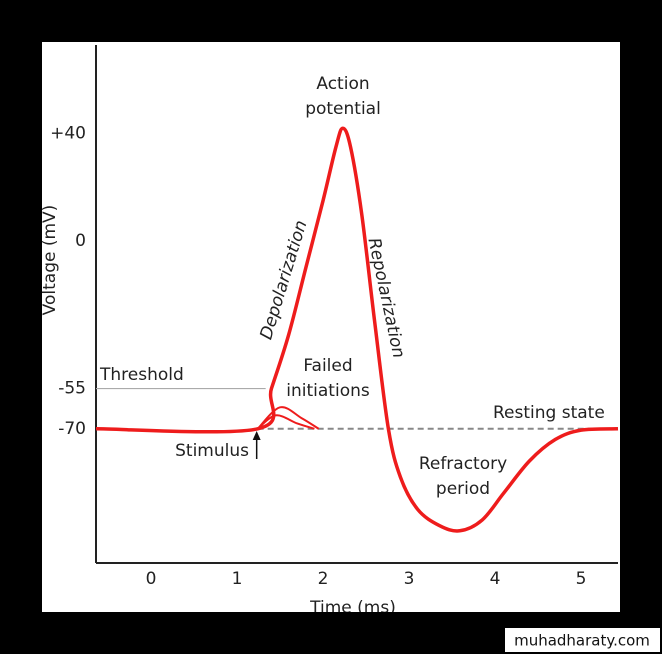 The image size is (662, 654). I want to click on annotation: potential, so click(343, 109).